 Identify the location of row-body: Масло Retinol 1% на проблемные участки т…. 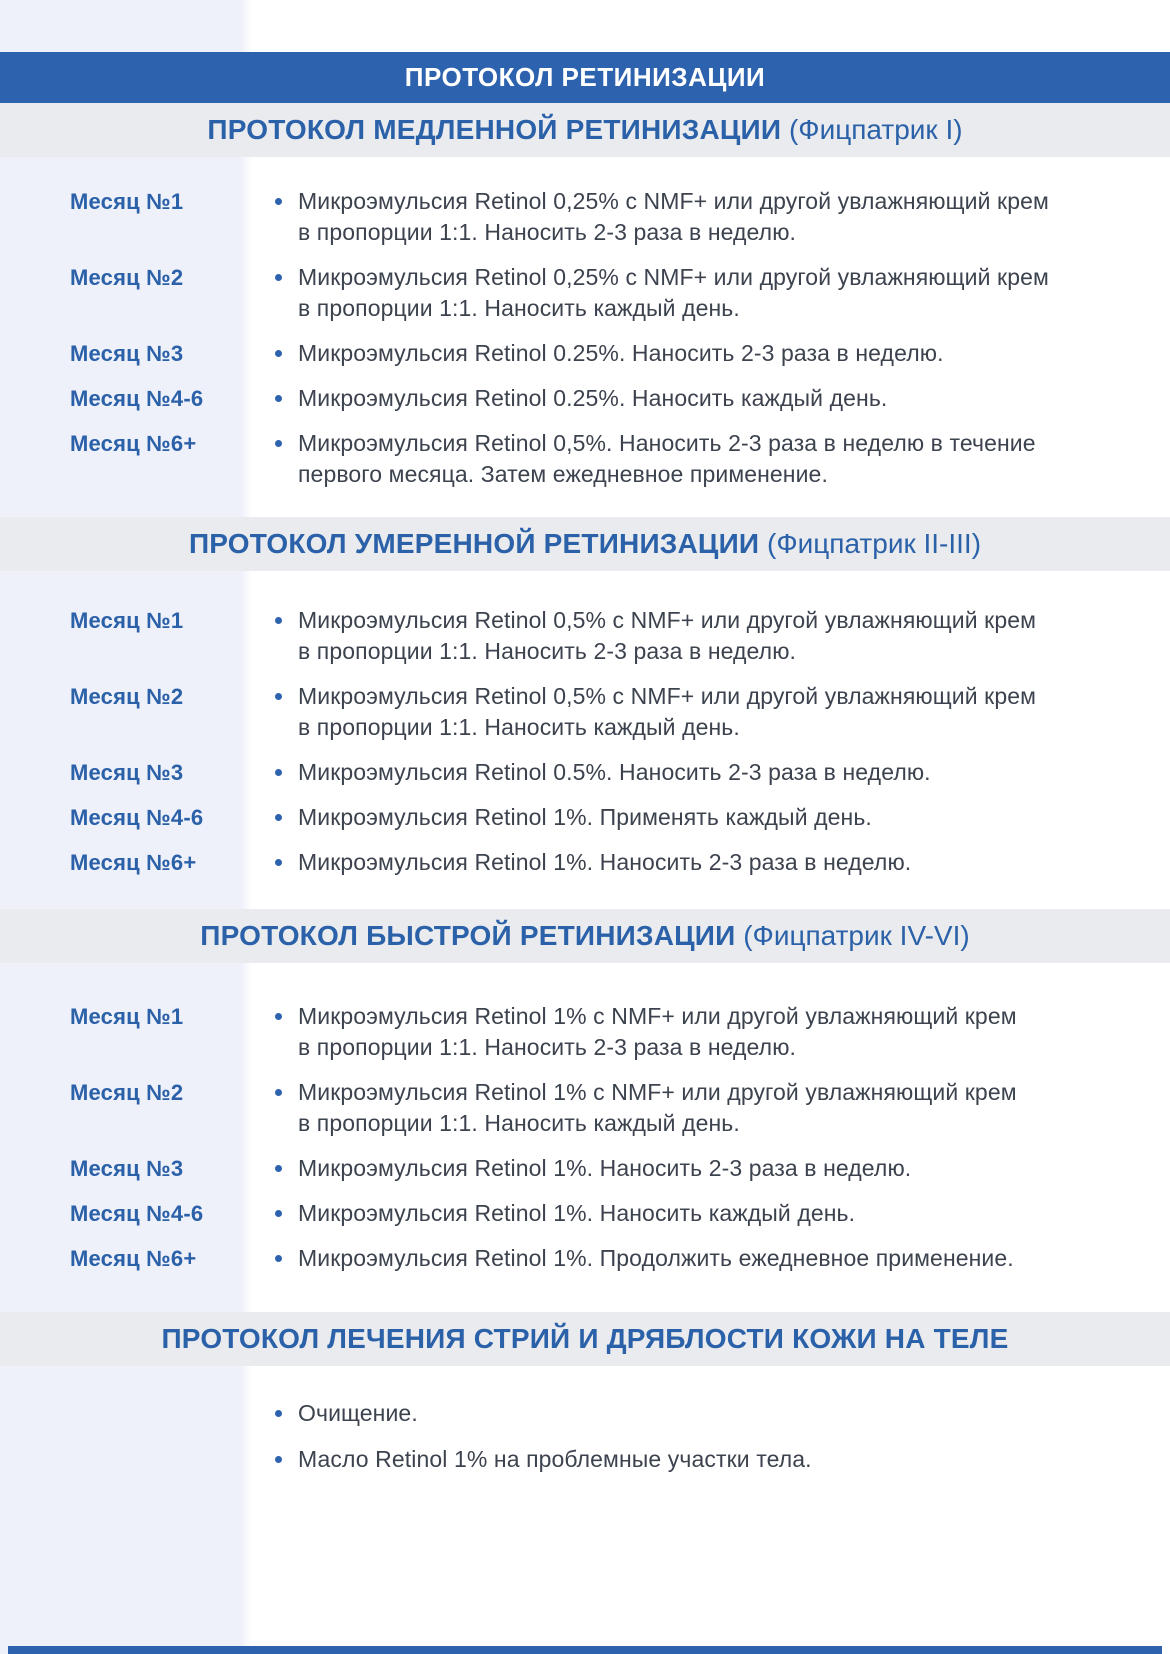
(708, 1459).